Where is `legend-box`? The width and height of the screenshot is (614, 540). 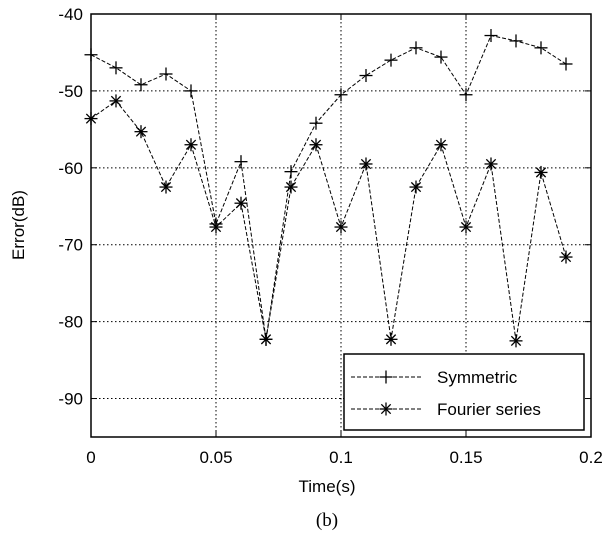 legend-box is located at coordinates (464, 392).